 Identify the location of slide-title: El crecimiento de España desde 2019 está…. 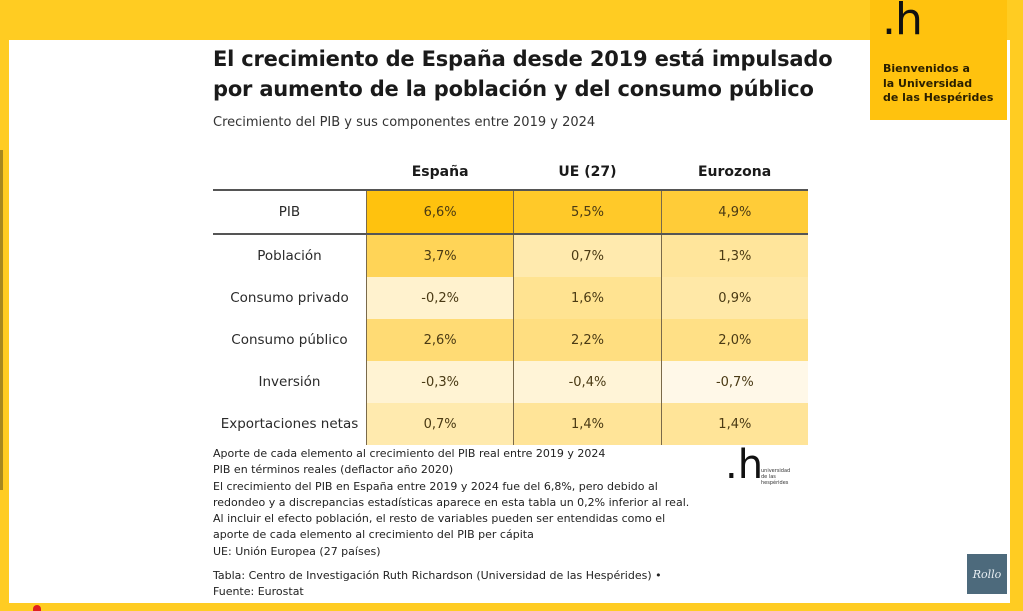
(523, 74).